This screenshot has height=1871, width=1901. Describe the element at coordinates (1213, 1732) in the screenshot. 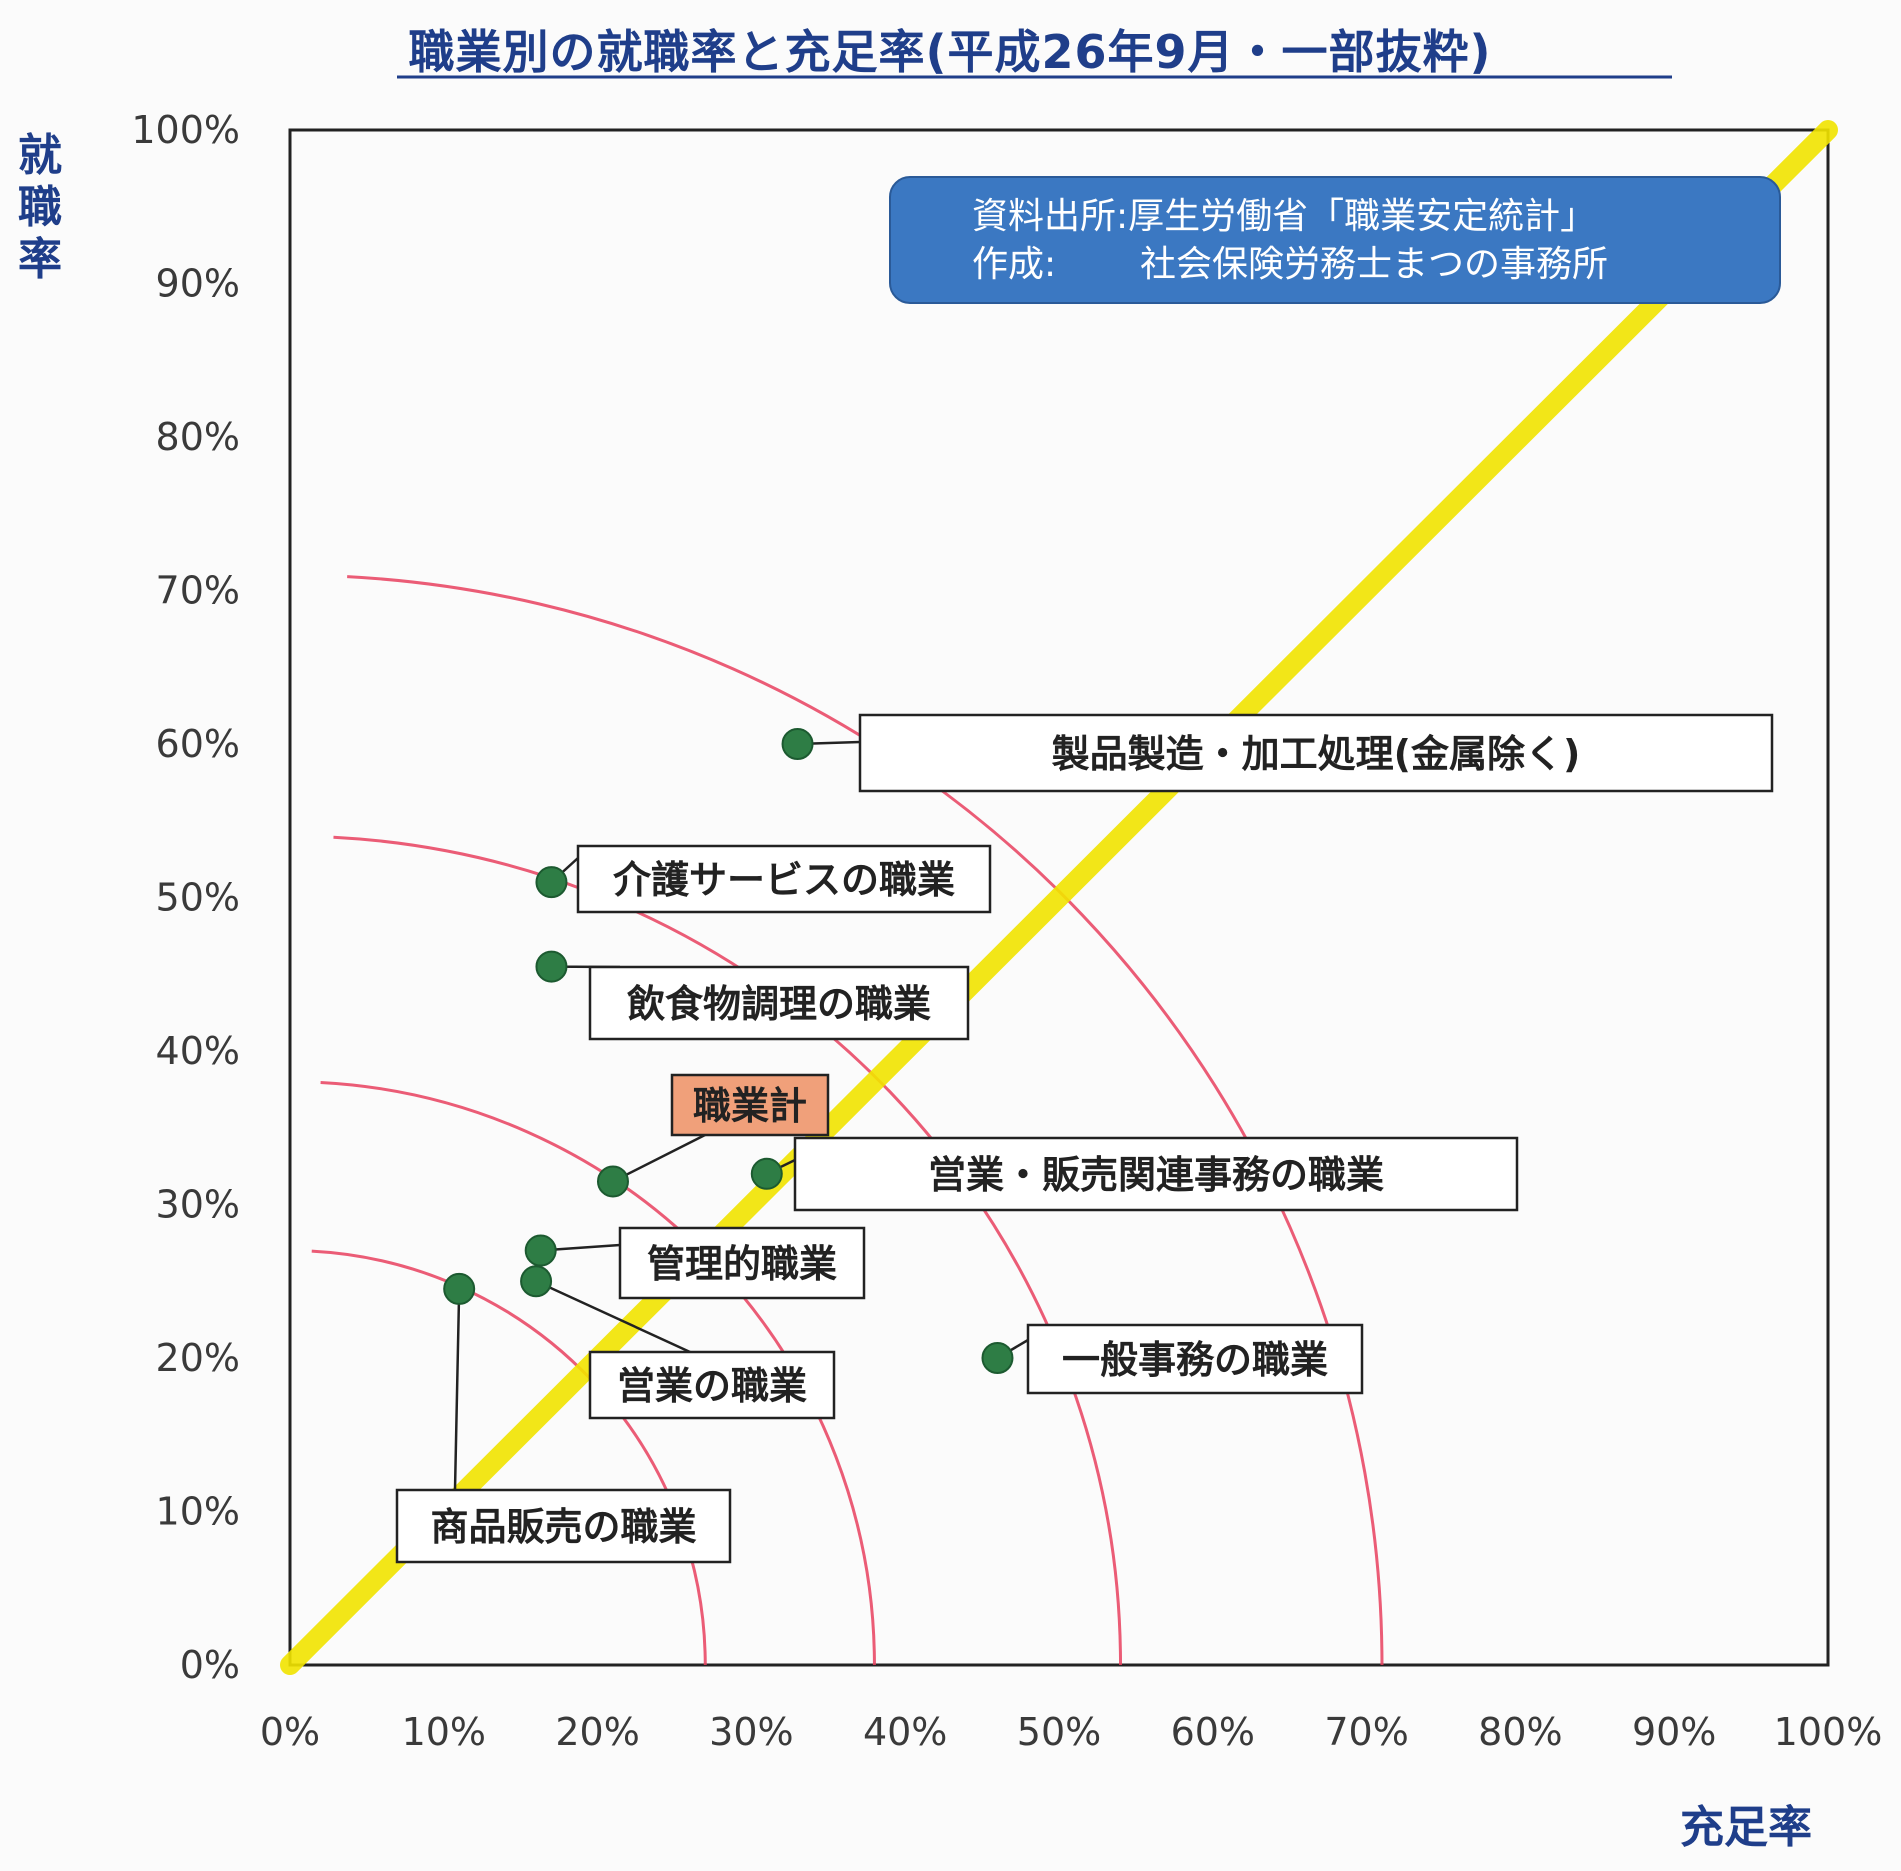

I see `x-tick-label: 60%` at that location.